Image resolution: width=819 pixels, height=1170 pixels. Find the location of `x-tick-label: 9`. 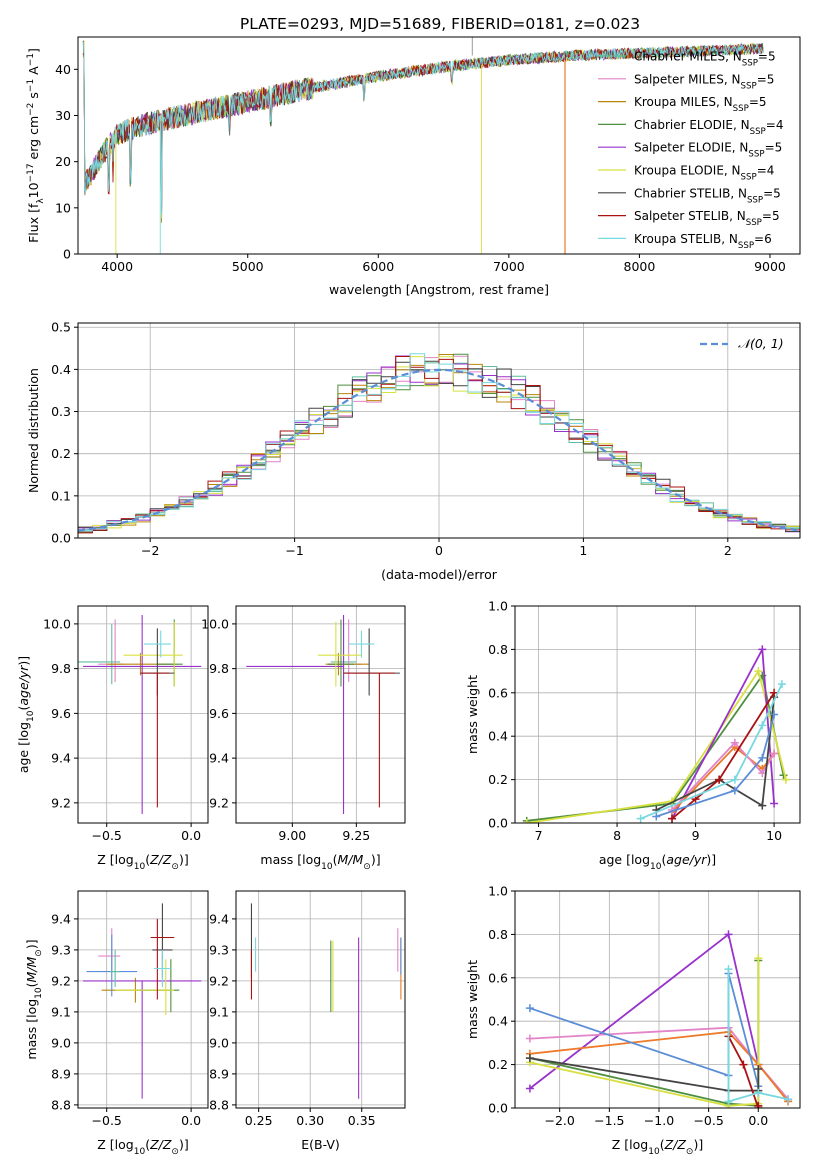

x-tick-label: 9 is located at coordinates (696, 835).